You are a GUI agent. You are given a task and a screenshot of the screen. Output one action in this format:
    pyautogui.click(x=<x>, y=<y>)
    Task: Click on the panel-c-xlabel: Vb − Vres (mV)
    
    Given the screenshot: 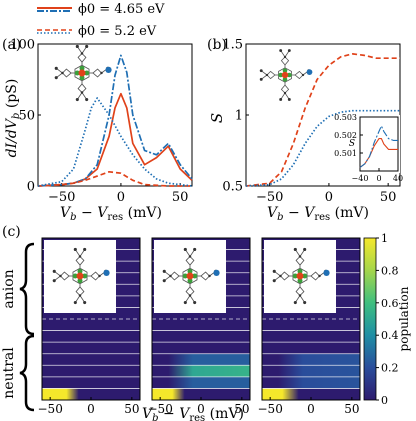 What is the action you would take?
    pyautogui.click(x=193, y=413)
    